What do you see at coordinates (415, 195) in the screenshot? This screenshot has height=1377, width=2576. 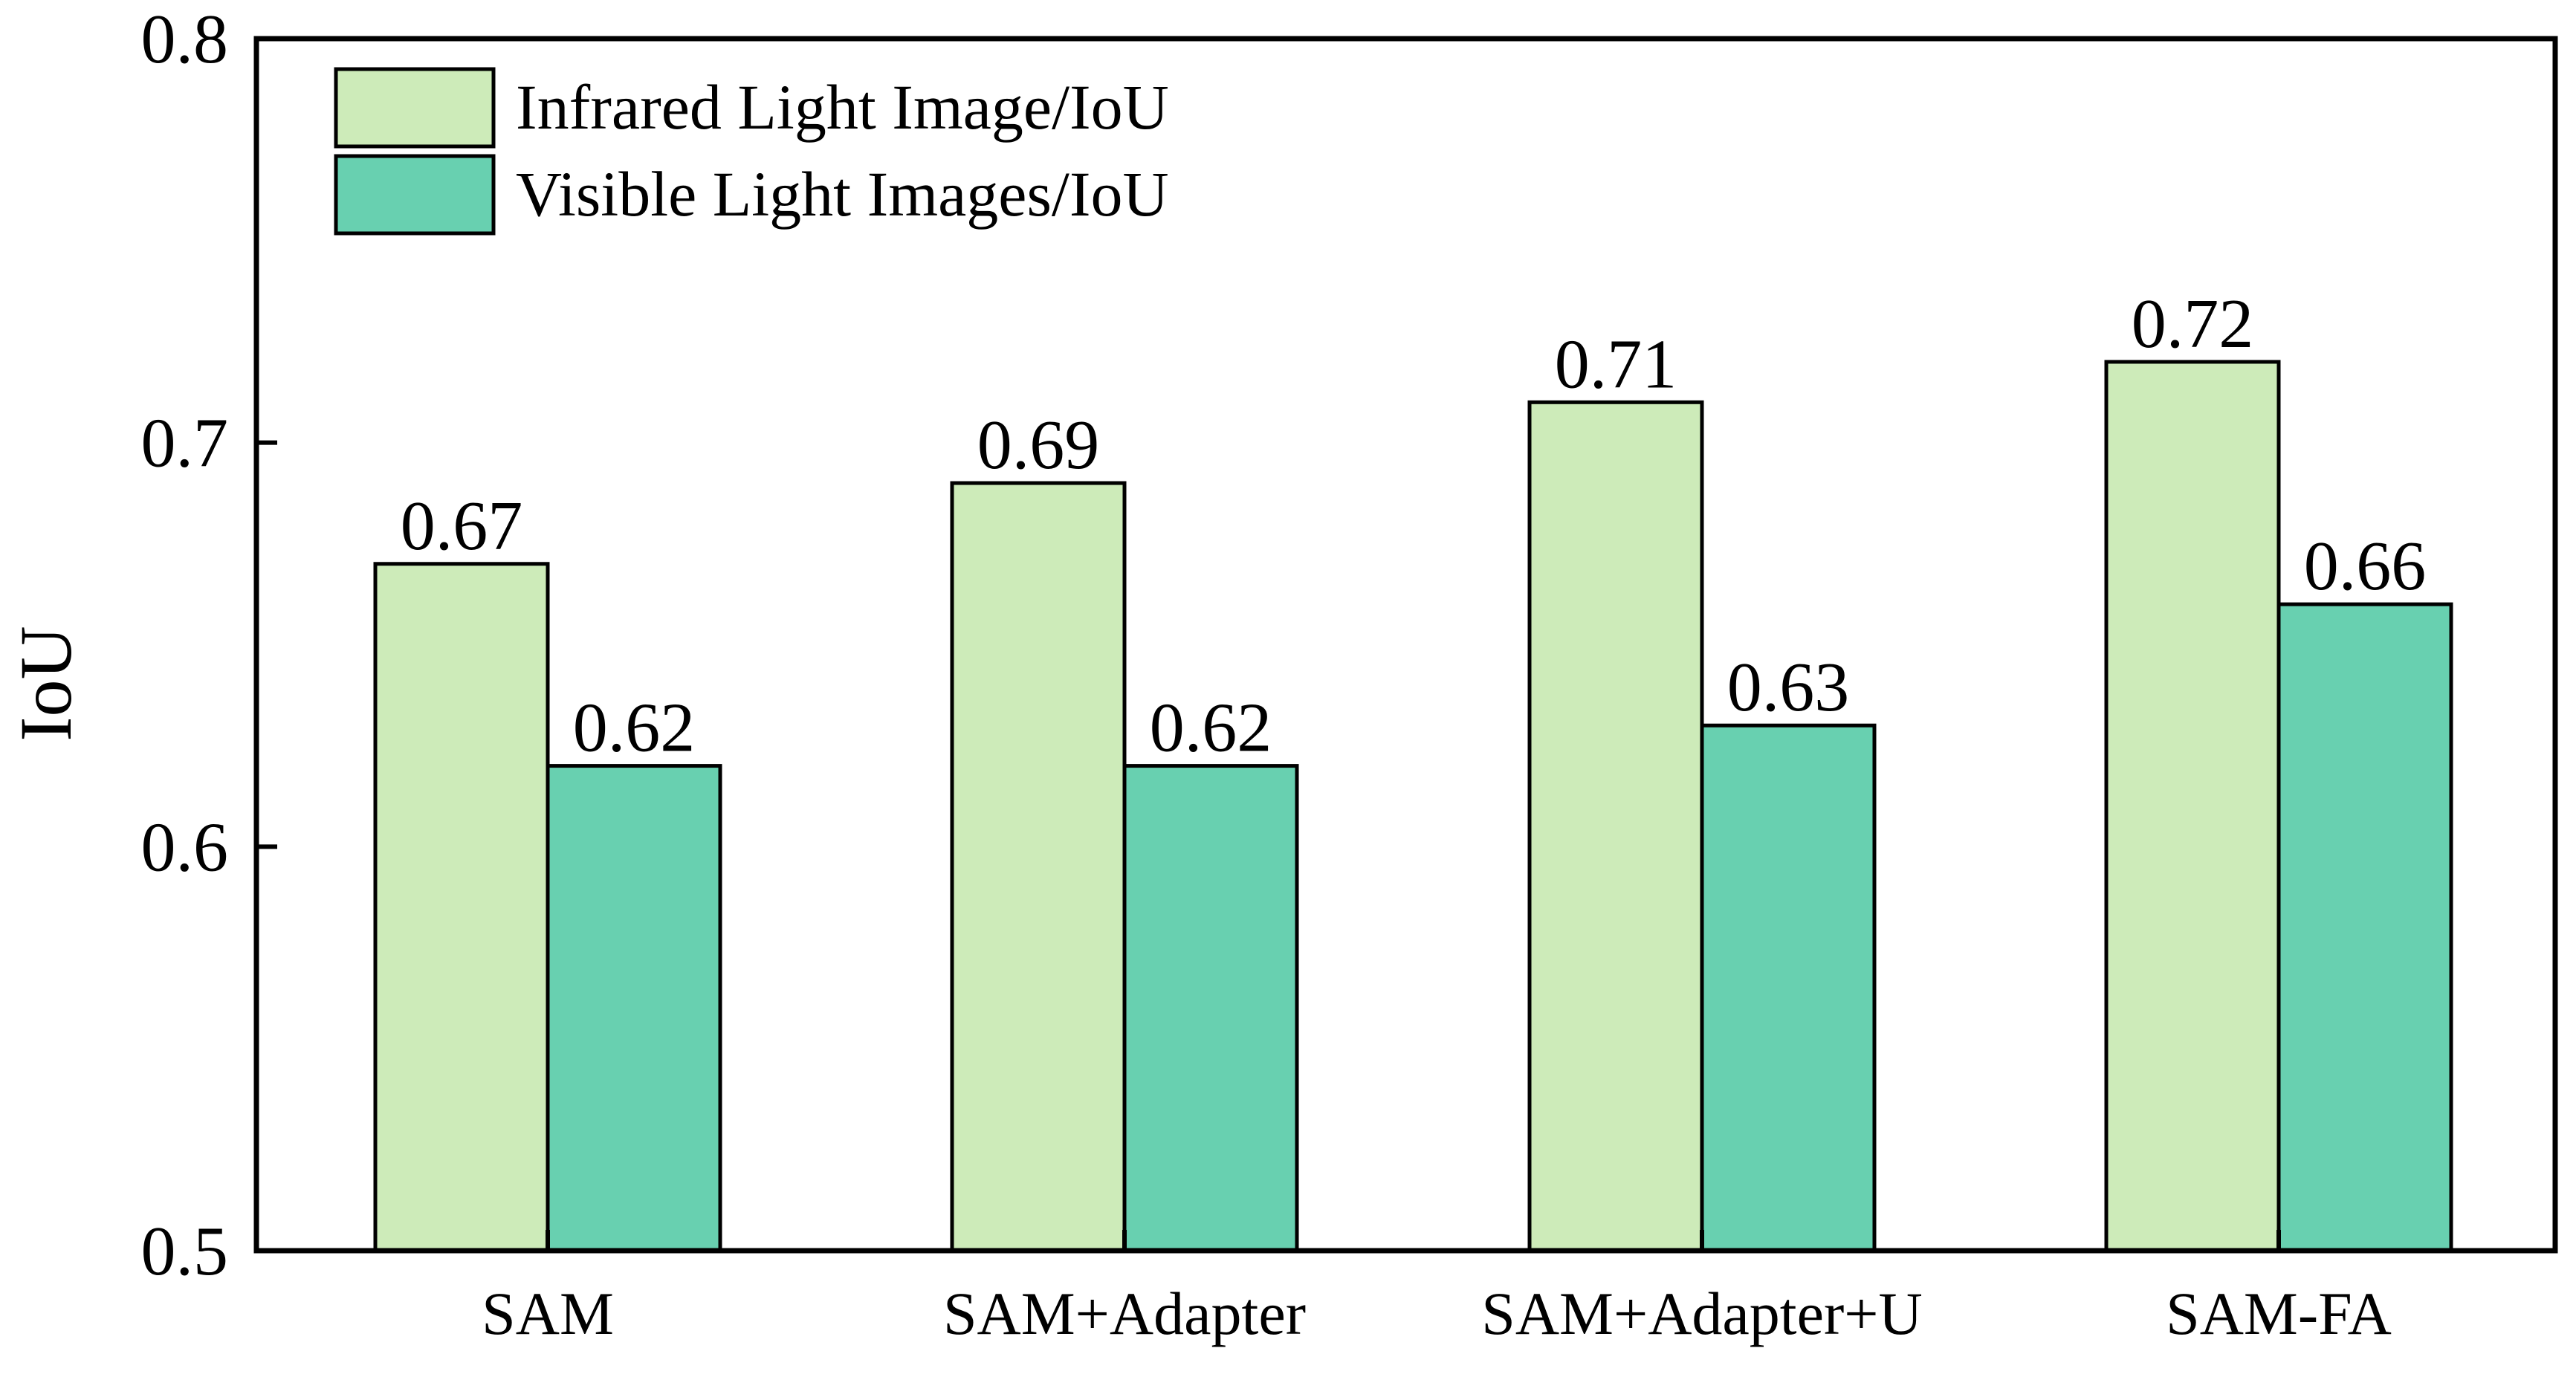 I see `legend-swatch-visible` at bounding box center [415, 195].